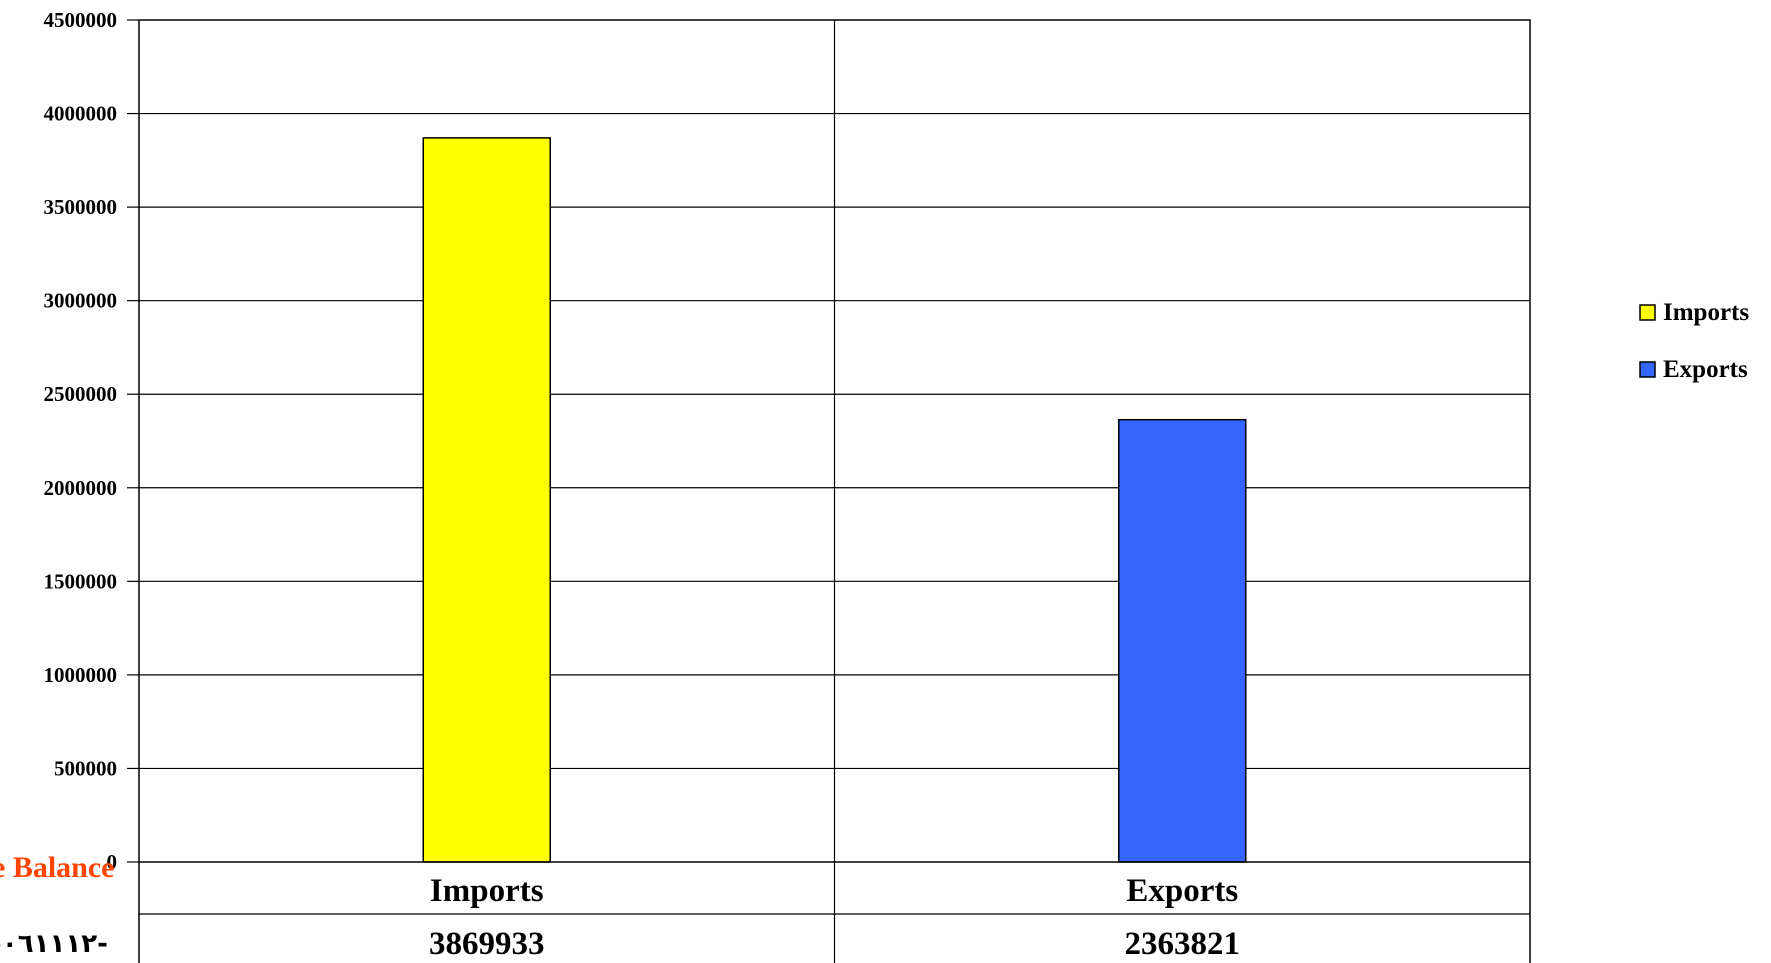 The image size is (1771, 963). What do you see at coordinates (81, 394) in the screenshot?
I see `y-tick-label: 2500000` at bounding box center [81, 394].